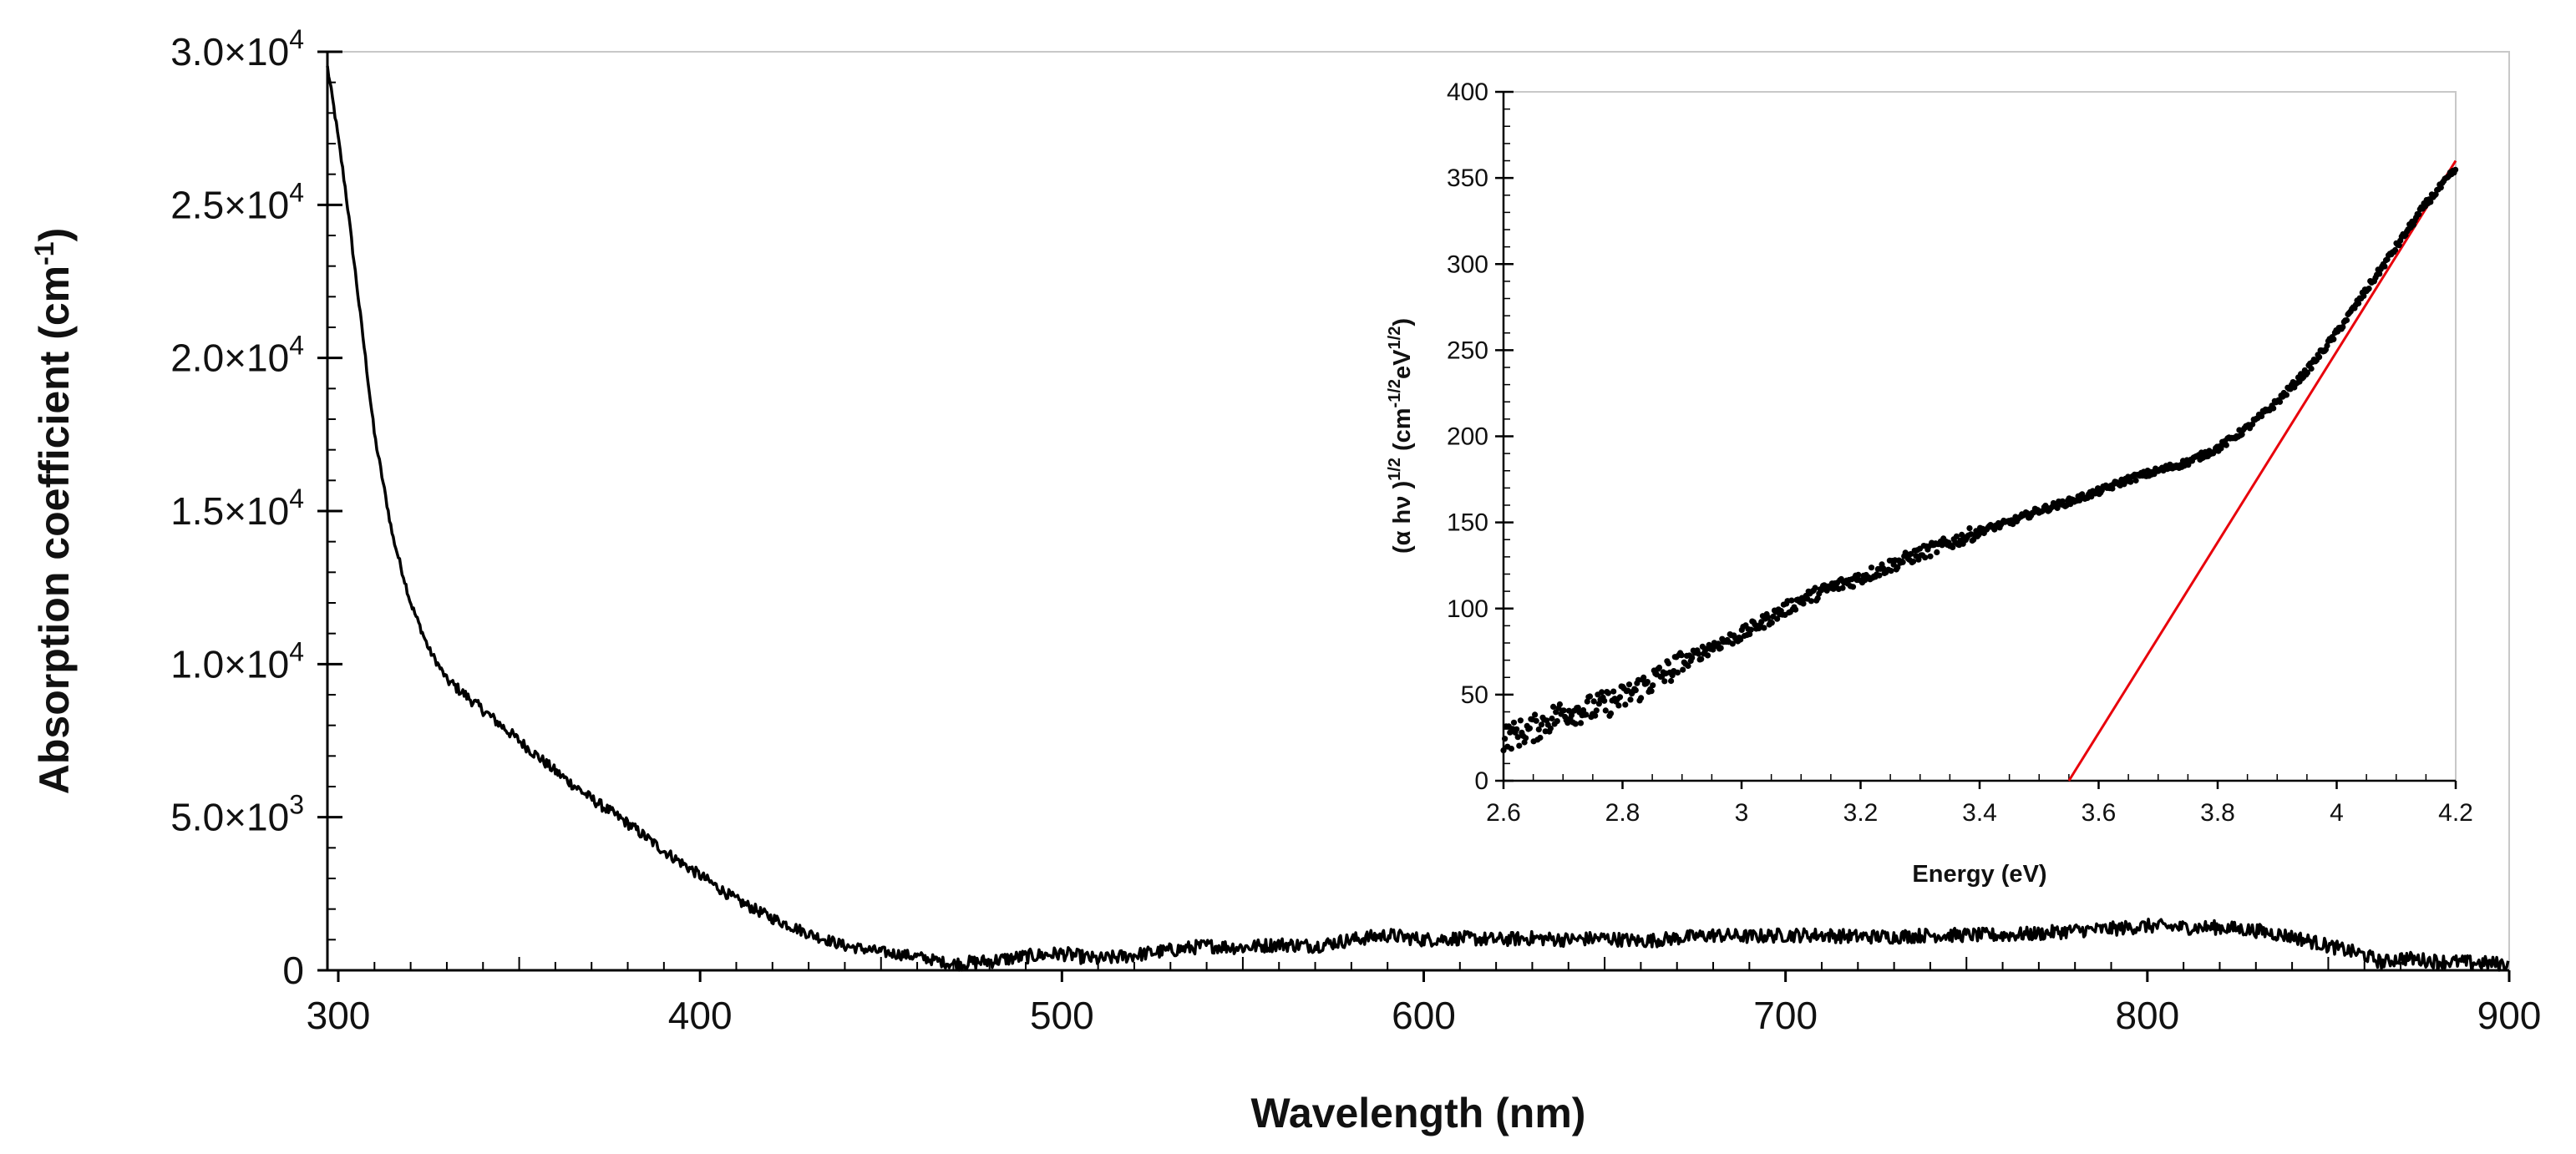  I want to click on inset-x-tick-label: 2.8, so click(1622, 813).